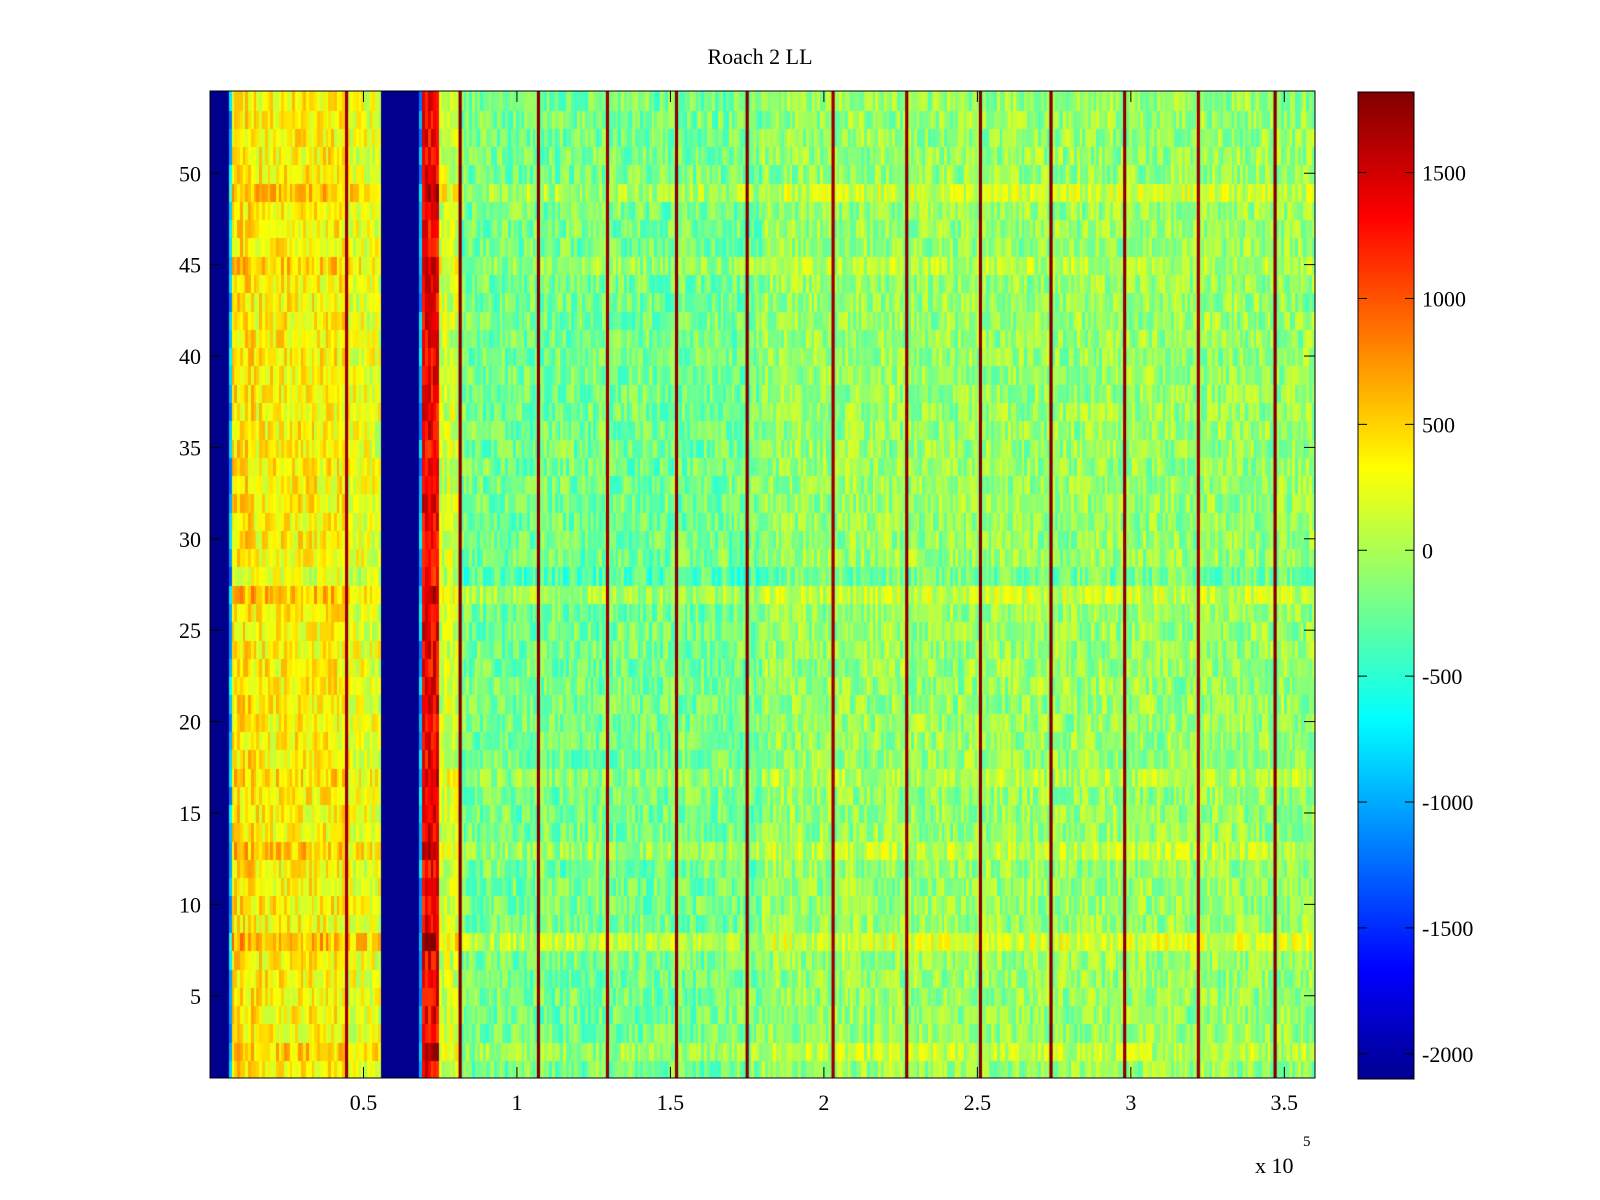 The height and width of the screenshot is (1200, 1600). I want to click on x-exponent-base: x 10, so click(1274, 1165).